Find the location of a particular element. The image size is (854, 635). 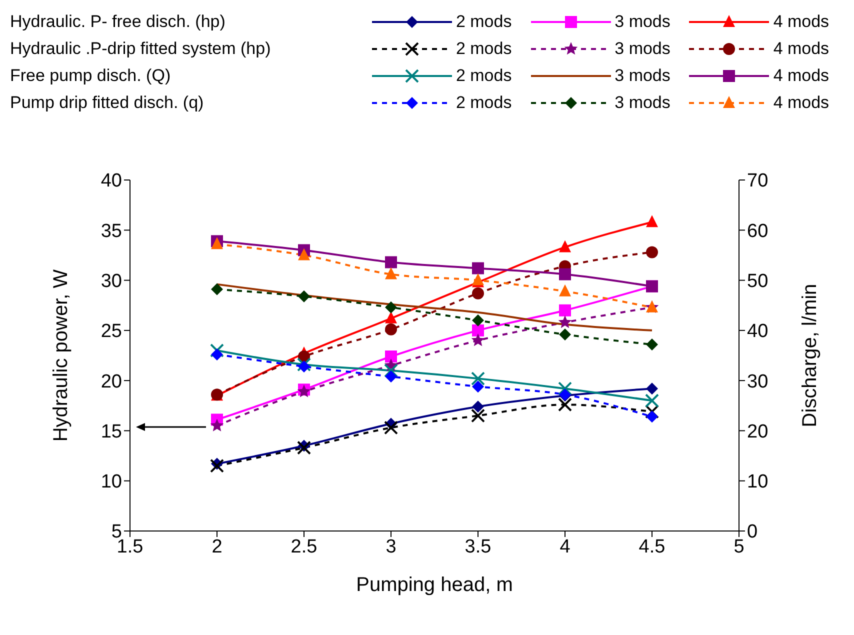

x-axis-title: Pumping head, m is located at coordinates (434, 585).